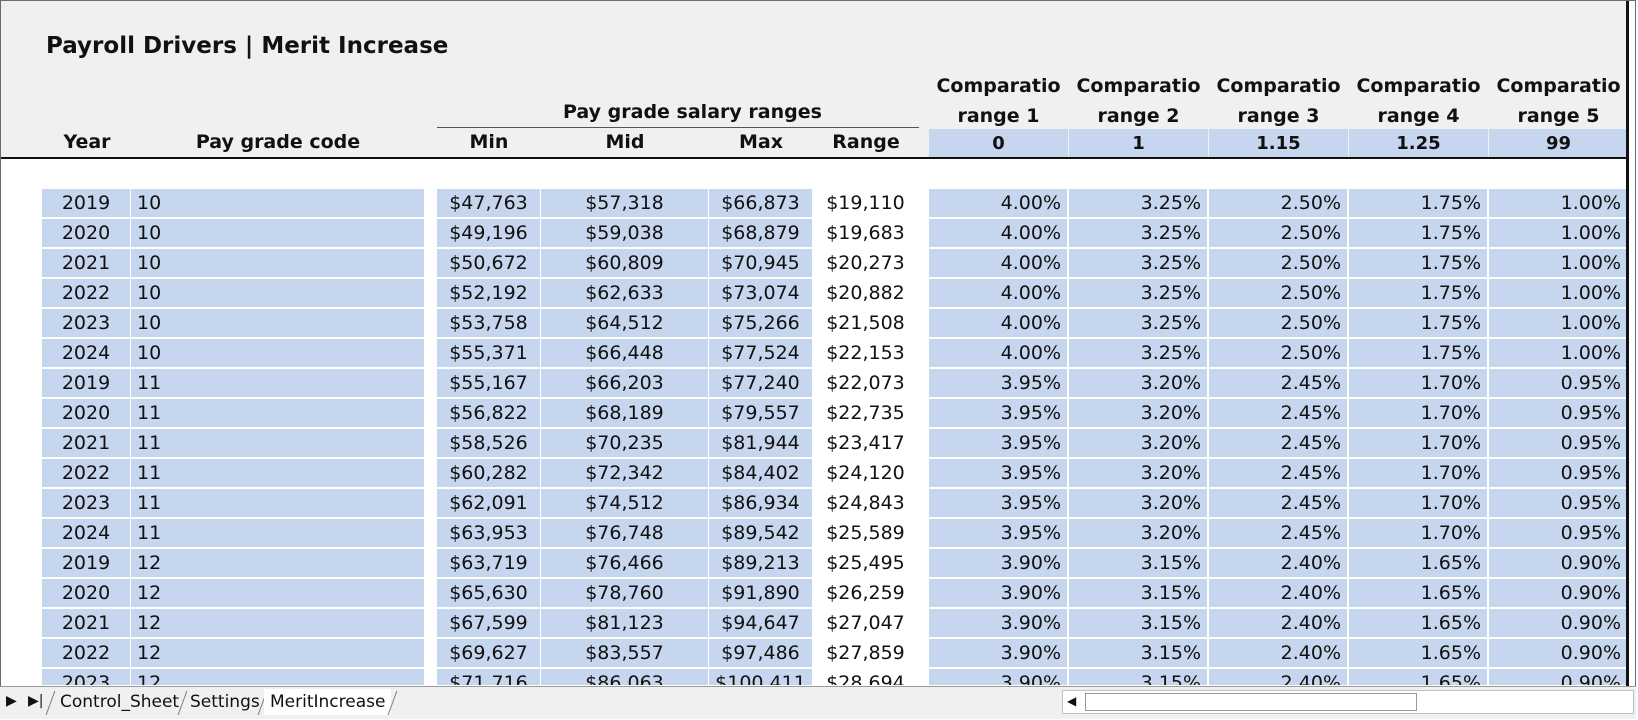 Image resolution: width=1638 pixels, height=720 pixels. I want to click on cell-range: $21,508, so click(865, 323).